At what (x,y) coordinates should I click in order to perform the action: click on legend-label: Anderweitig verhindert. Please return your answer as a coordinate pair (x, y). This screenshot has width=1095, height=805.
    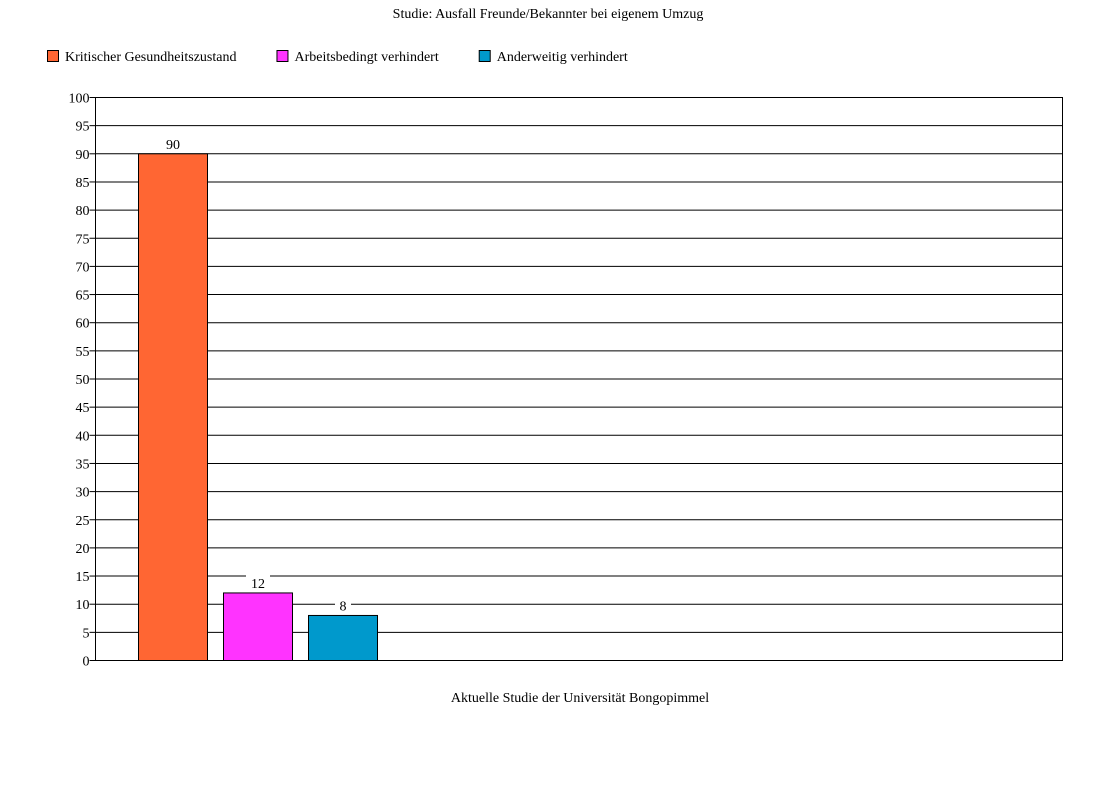
    Looking at the image, I should click on (562, 57).